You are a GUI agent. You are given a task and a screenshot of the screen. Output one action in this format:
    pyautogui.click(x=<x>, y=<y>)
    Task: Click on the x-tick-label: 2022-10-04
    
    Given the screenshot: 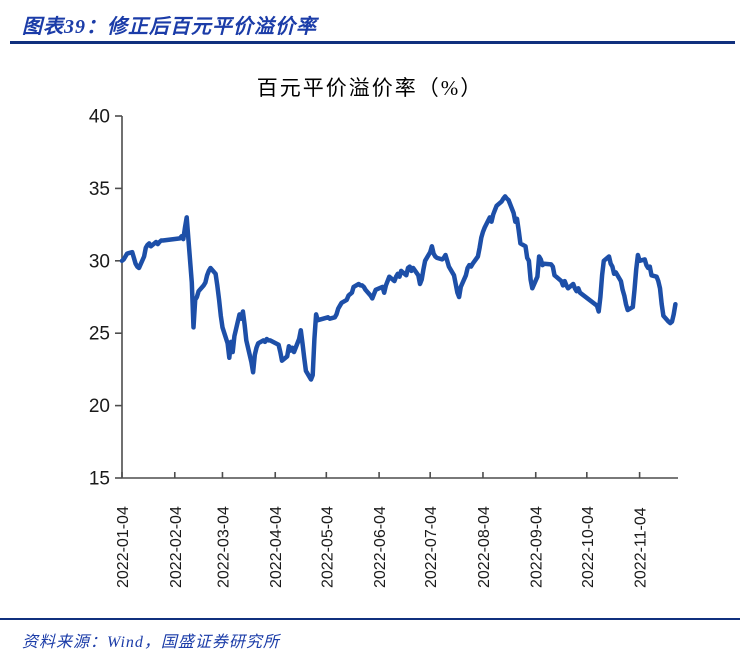 What is the action you would take?
    pyautogui.click(x=588, y=547)
    